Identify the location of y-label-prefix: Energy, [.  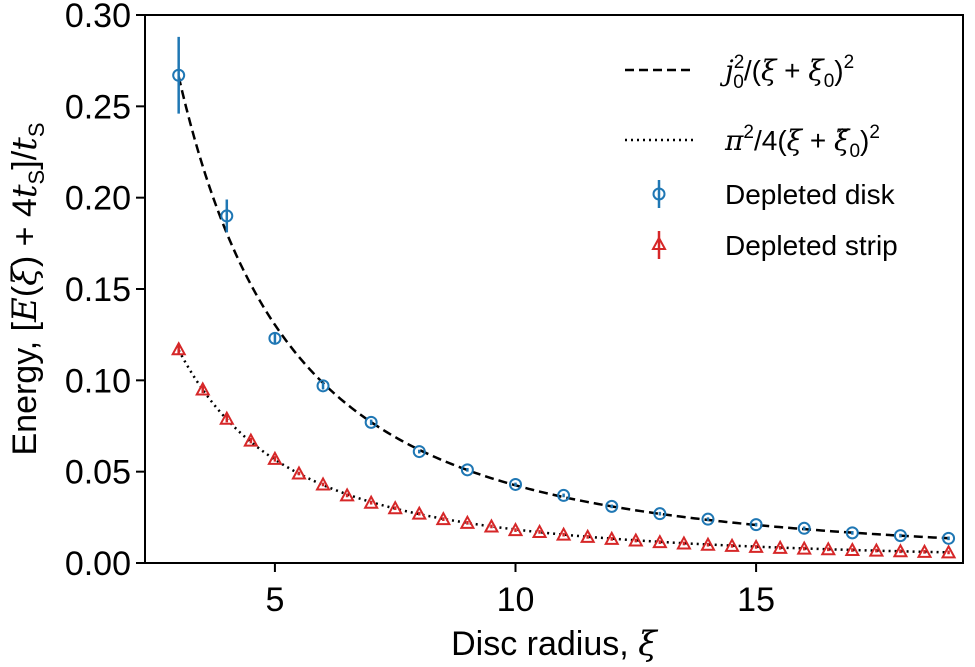
(25, 388).